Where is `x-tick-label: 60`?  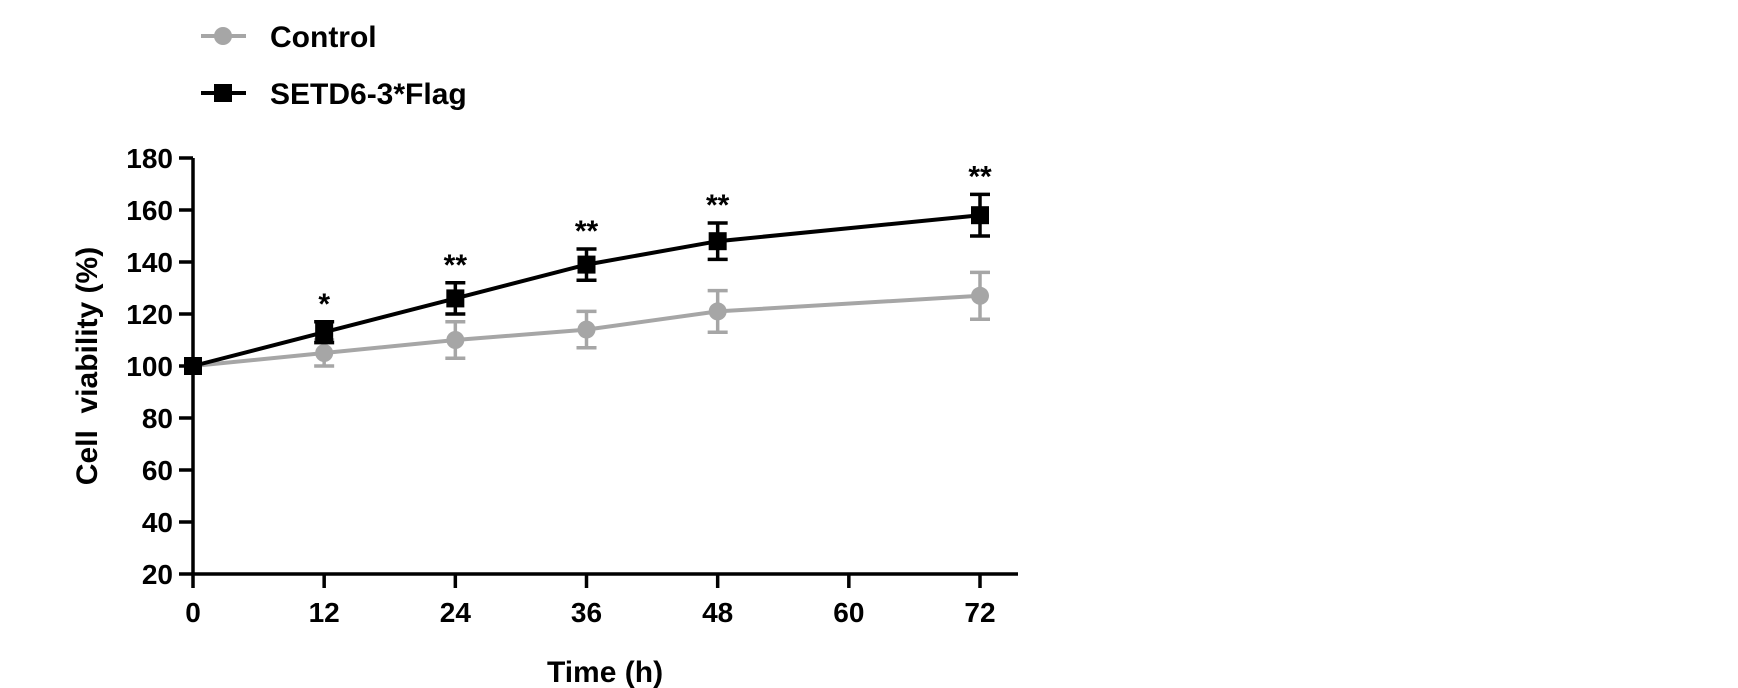 x-tick-label: 60 is located at coordinates (848, 612).